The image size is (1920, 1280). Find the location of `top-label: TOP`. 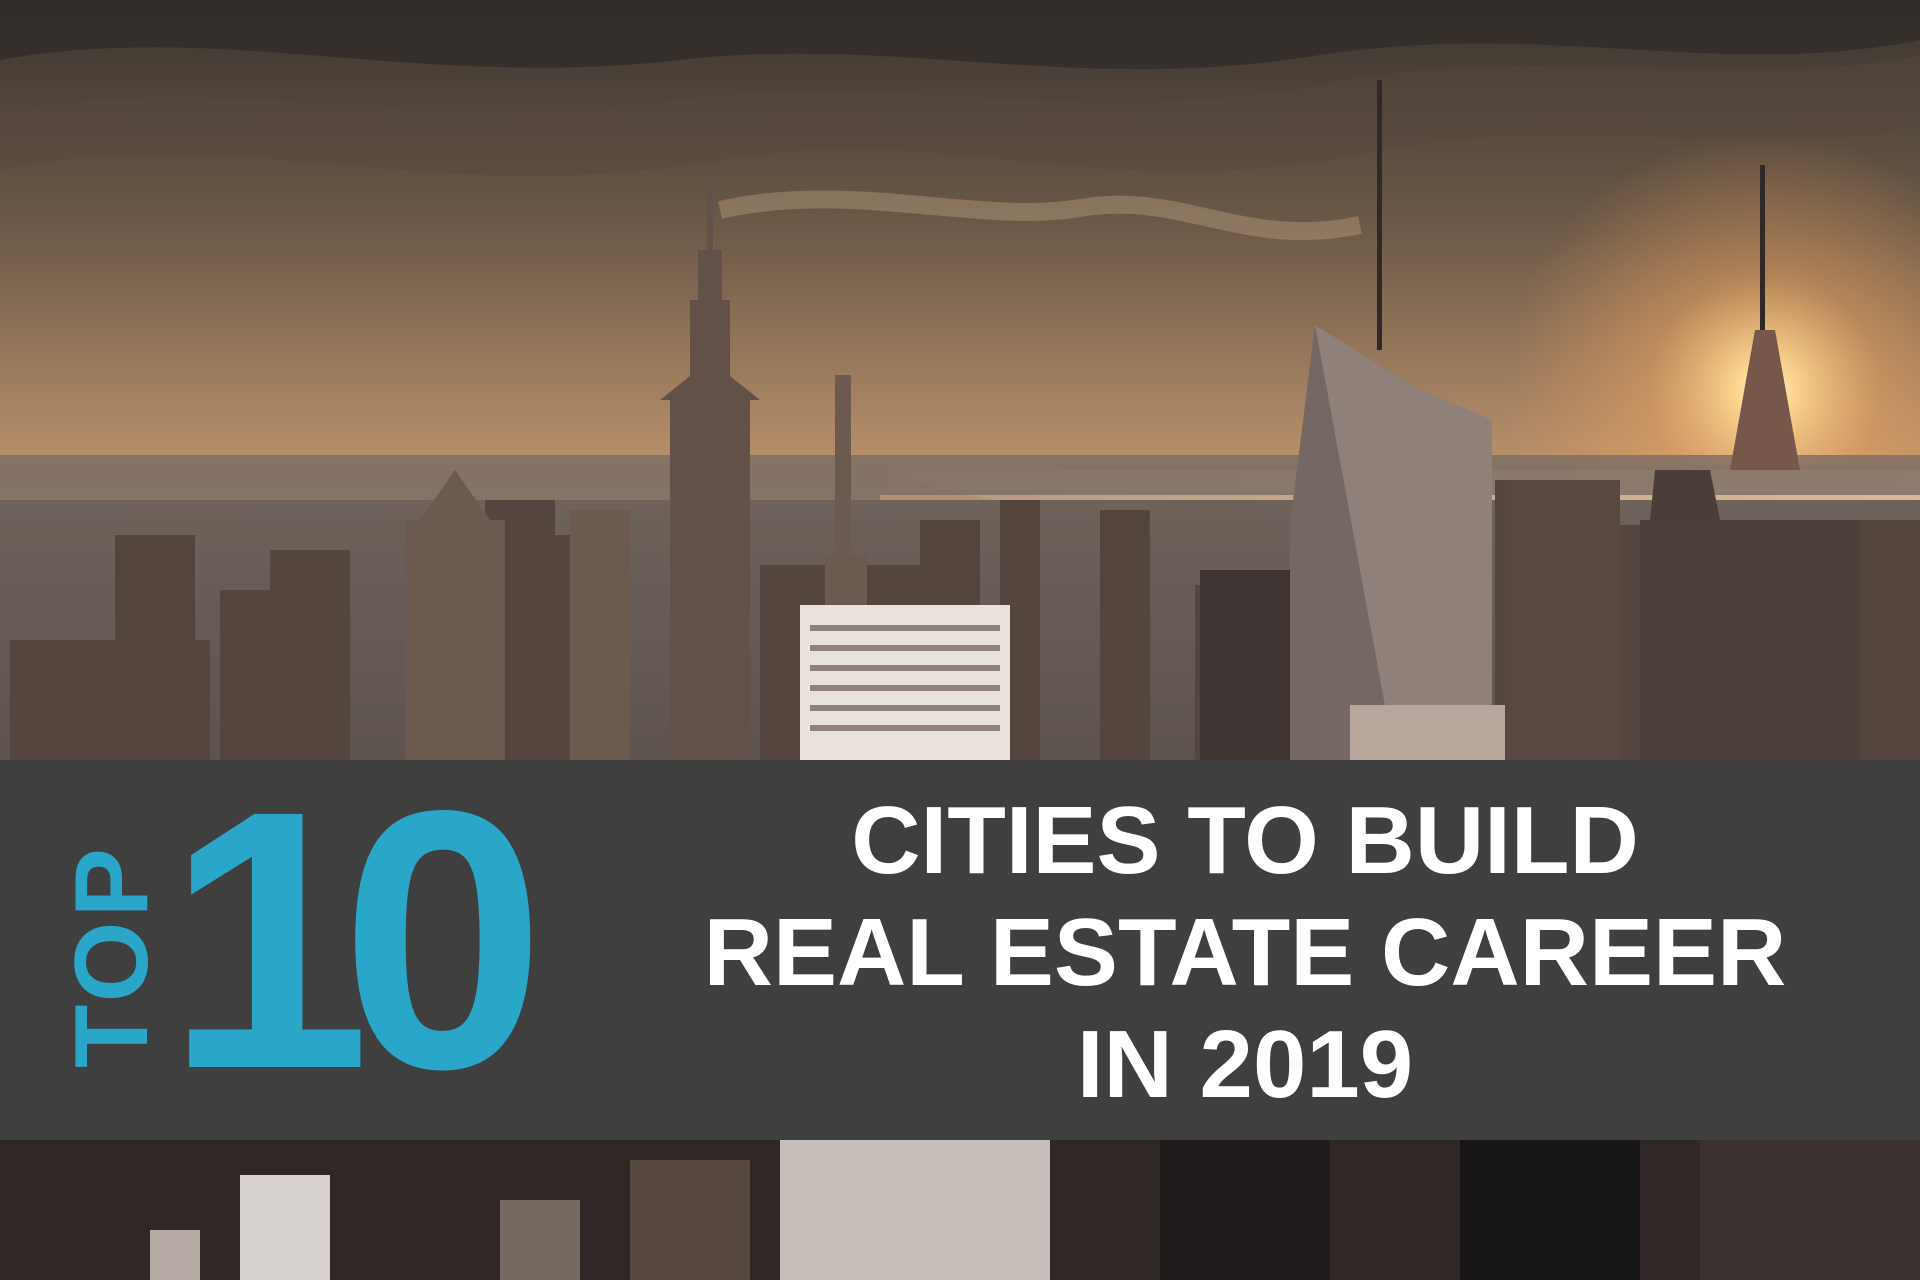

top-label: TOP is located at coordinates (112, 956).